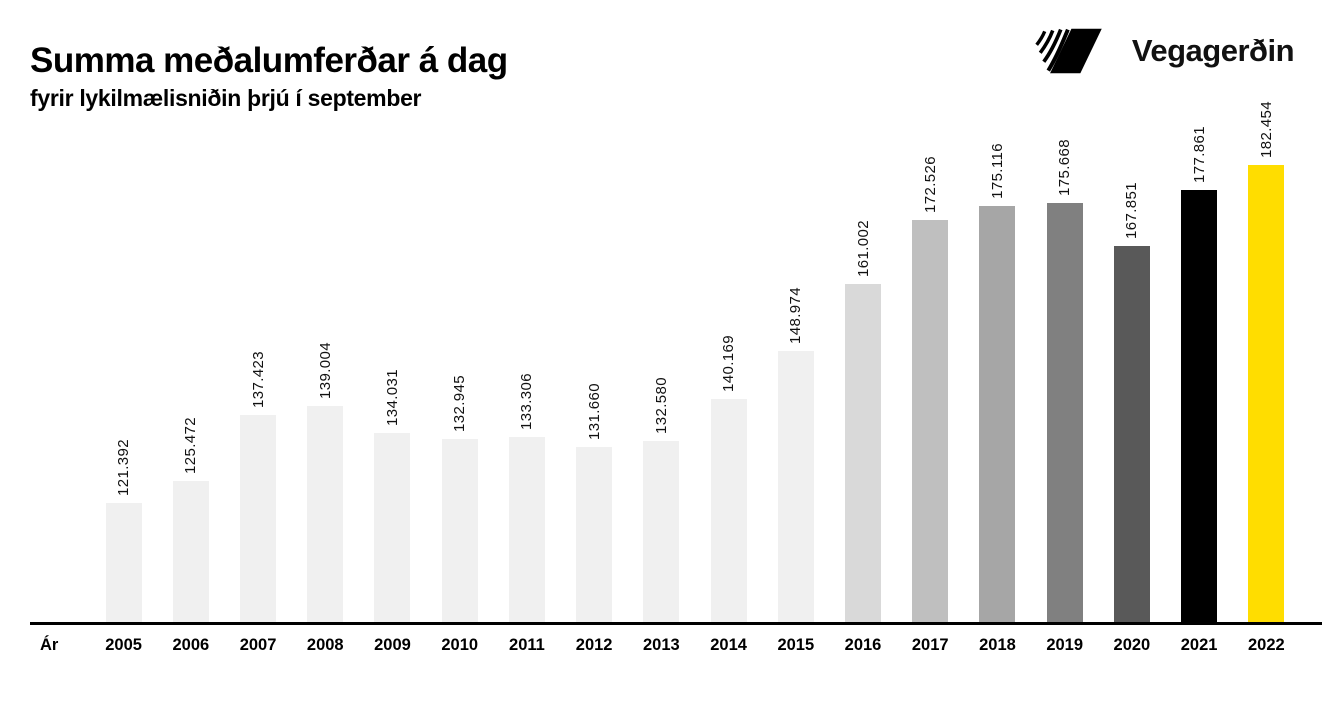 Image resolution: width=1322 pixels, height=706 pixels. I want to click on bar-2018, so click(997, 414).